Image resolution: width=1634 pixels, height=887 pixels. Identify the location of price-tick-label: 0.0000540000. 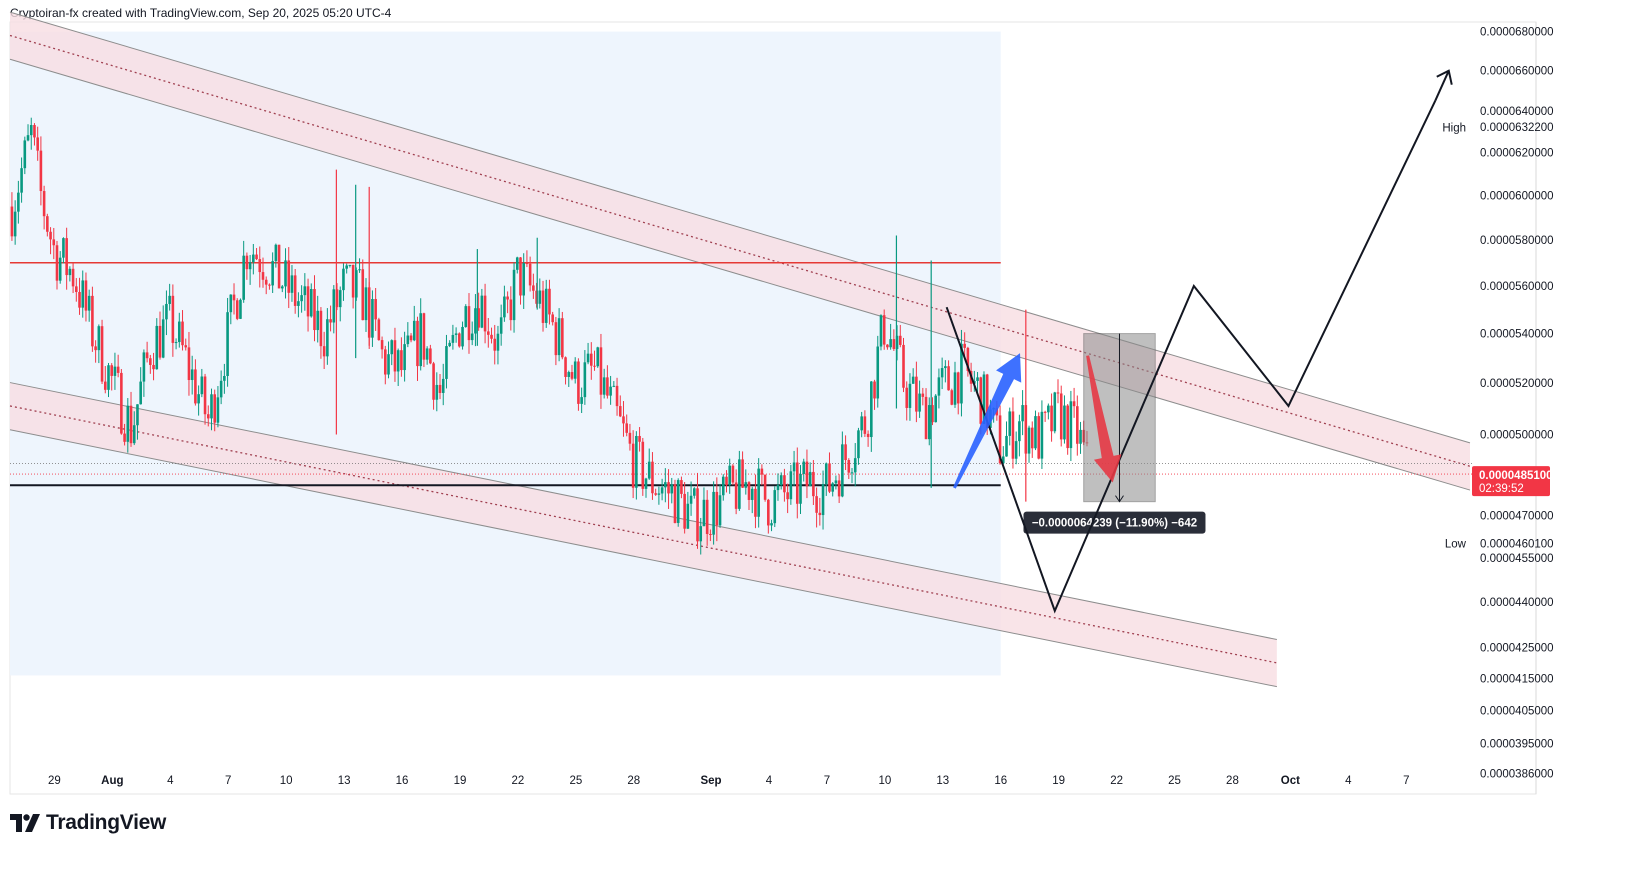
(1517, 335).